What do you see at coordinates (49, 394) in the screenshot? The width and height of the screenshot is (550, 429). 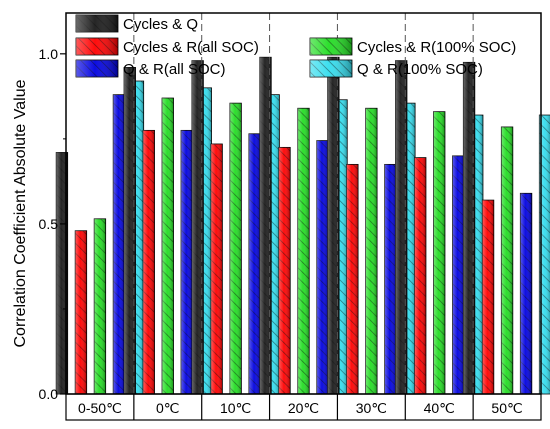 I see `y-tick-label: 0.0` at bounding box center [49, 394].